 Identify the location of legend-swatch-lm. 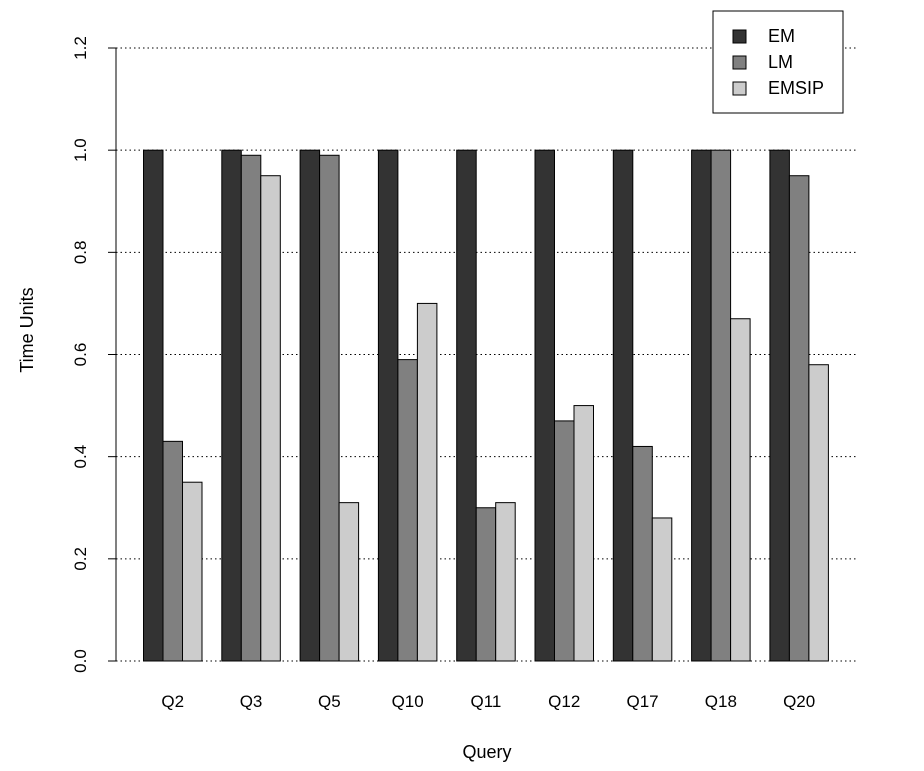
(739, 62).